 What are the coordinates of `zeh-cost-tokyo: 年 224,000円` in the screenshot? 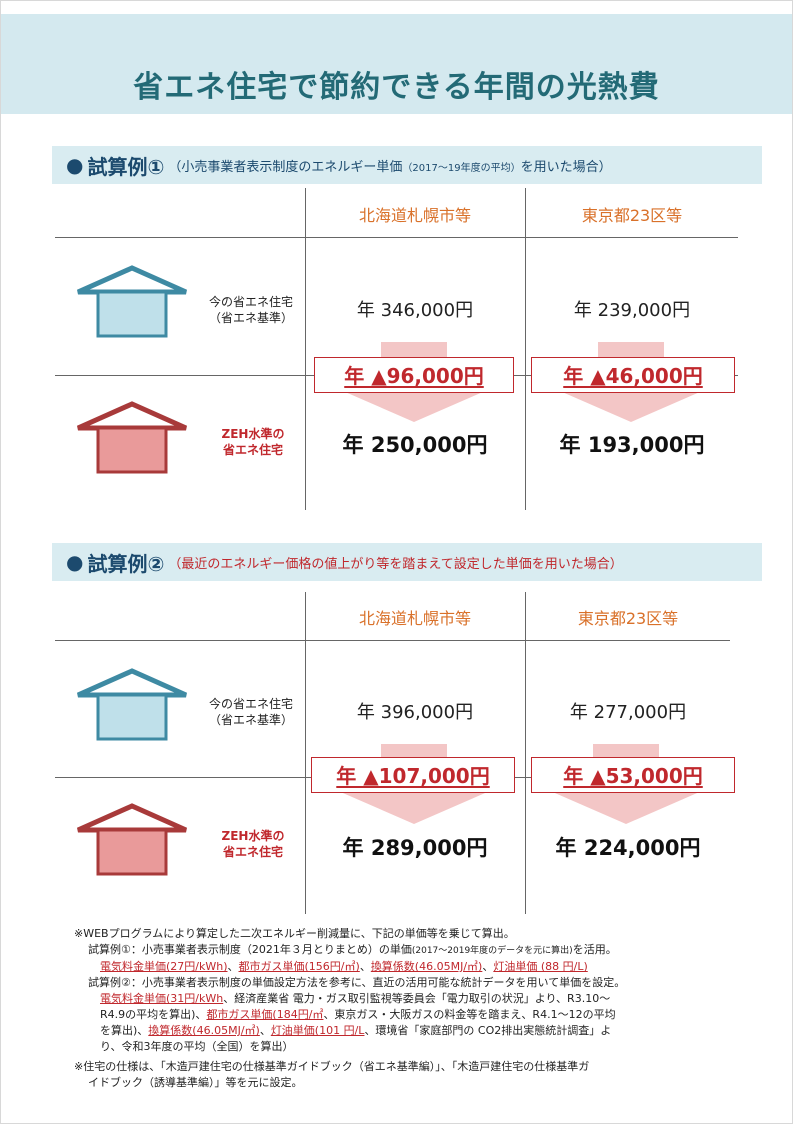 It's located at (628, 848).